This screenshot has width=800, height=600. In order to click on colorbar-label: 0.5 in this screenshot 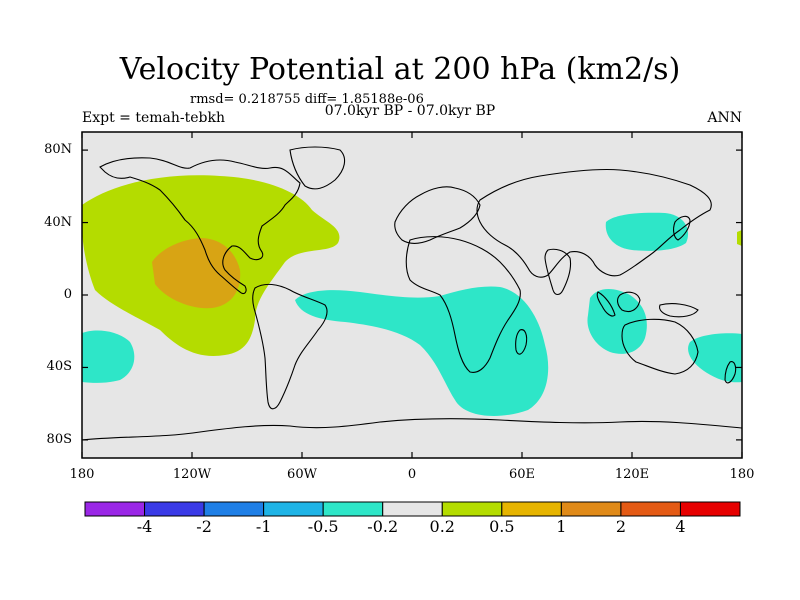, I will do `click(502, 526)`.